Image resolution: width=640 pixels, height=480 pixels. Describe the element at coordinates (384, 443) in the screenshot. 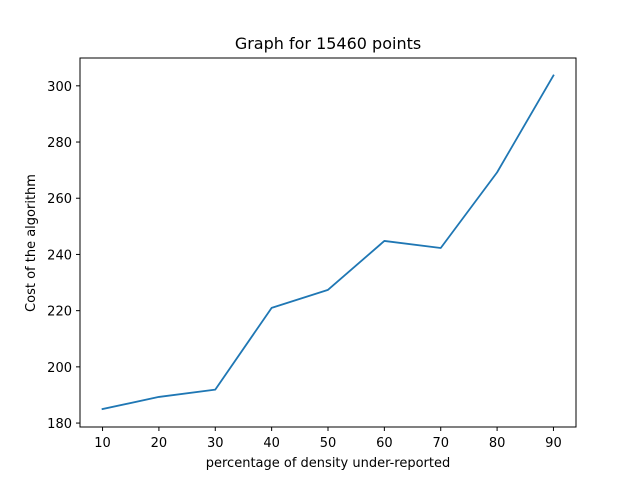

I see `x-tick-label-60: 60` at that location.